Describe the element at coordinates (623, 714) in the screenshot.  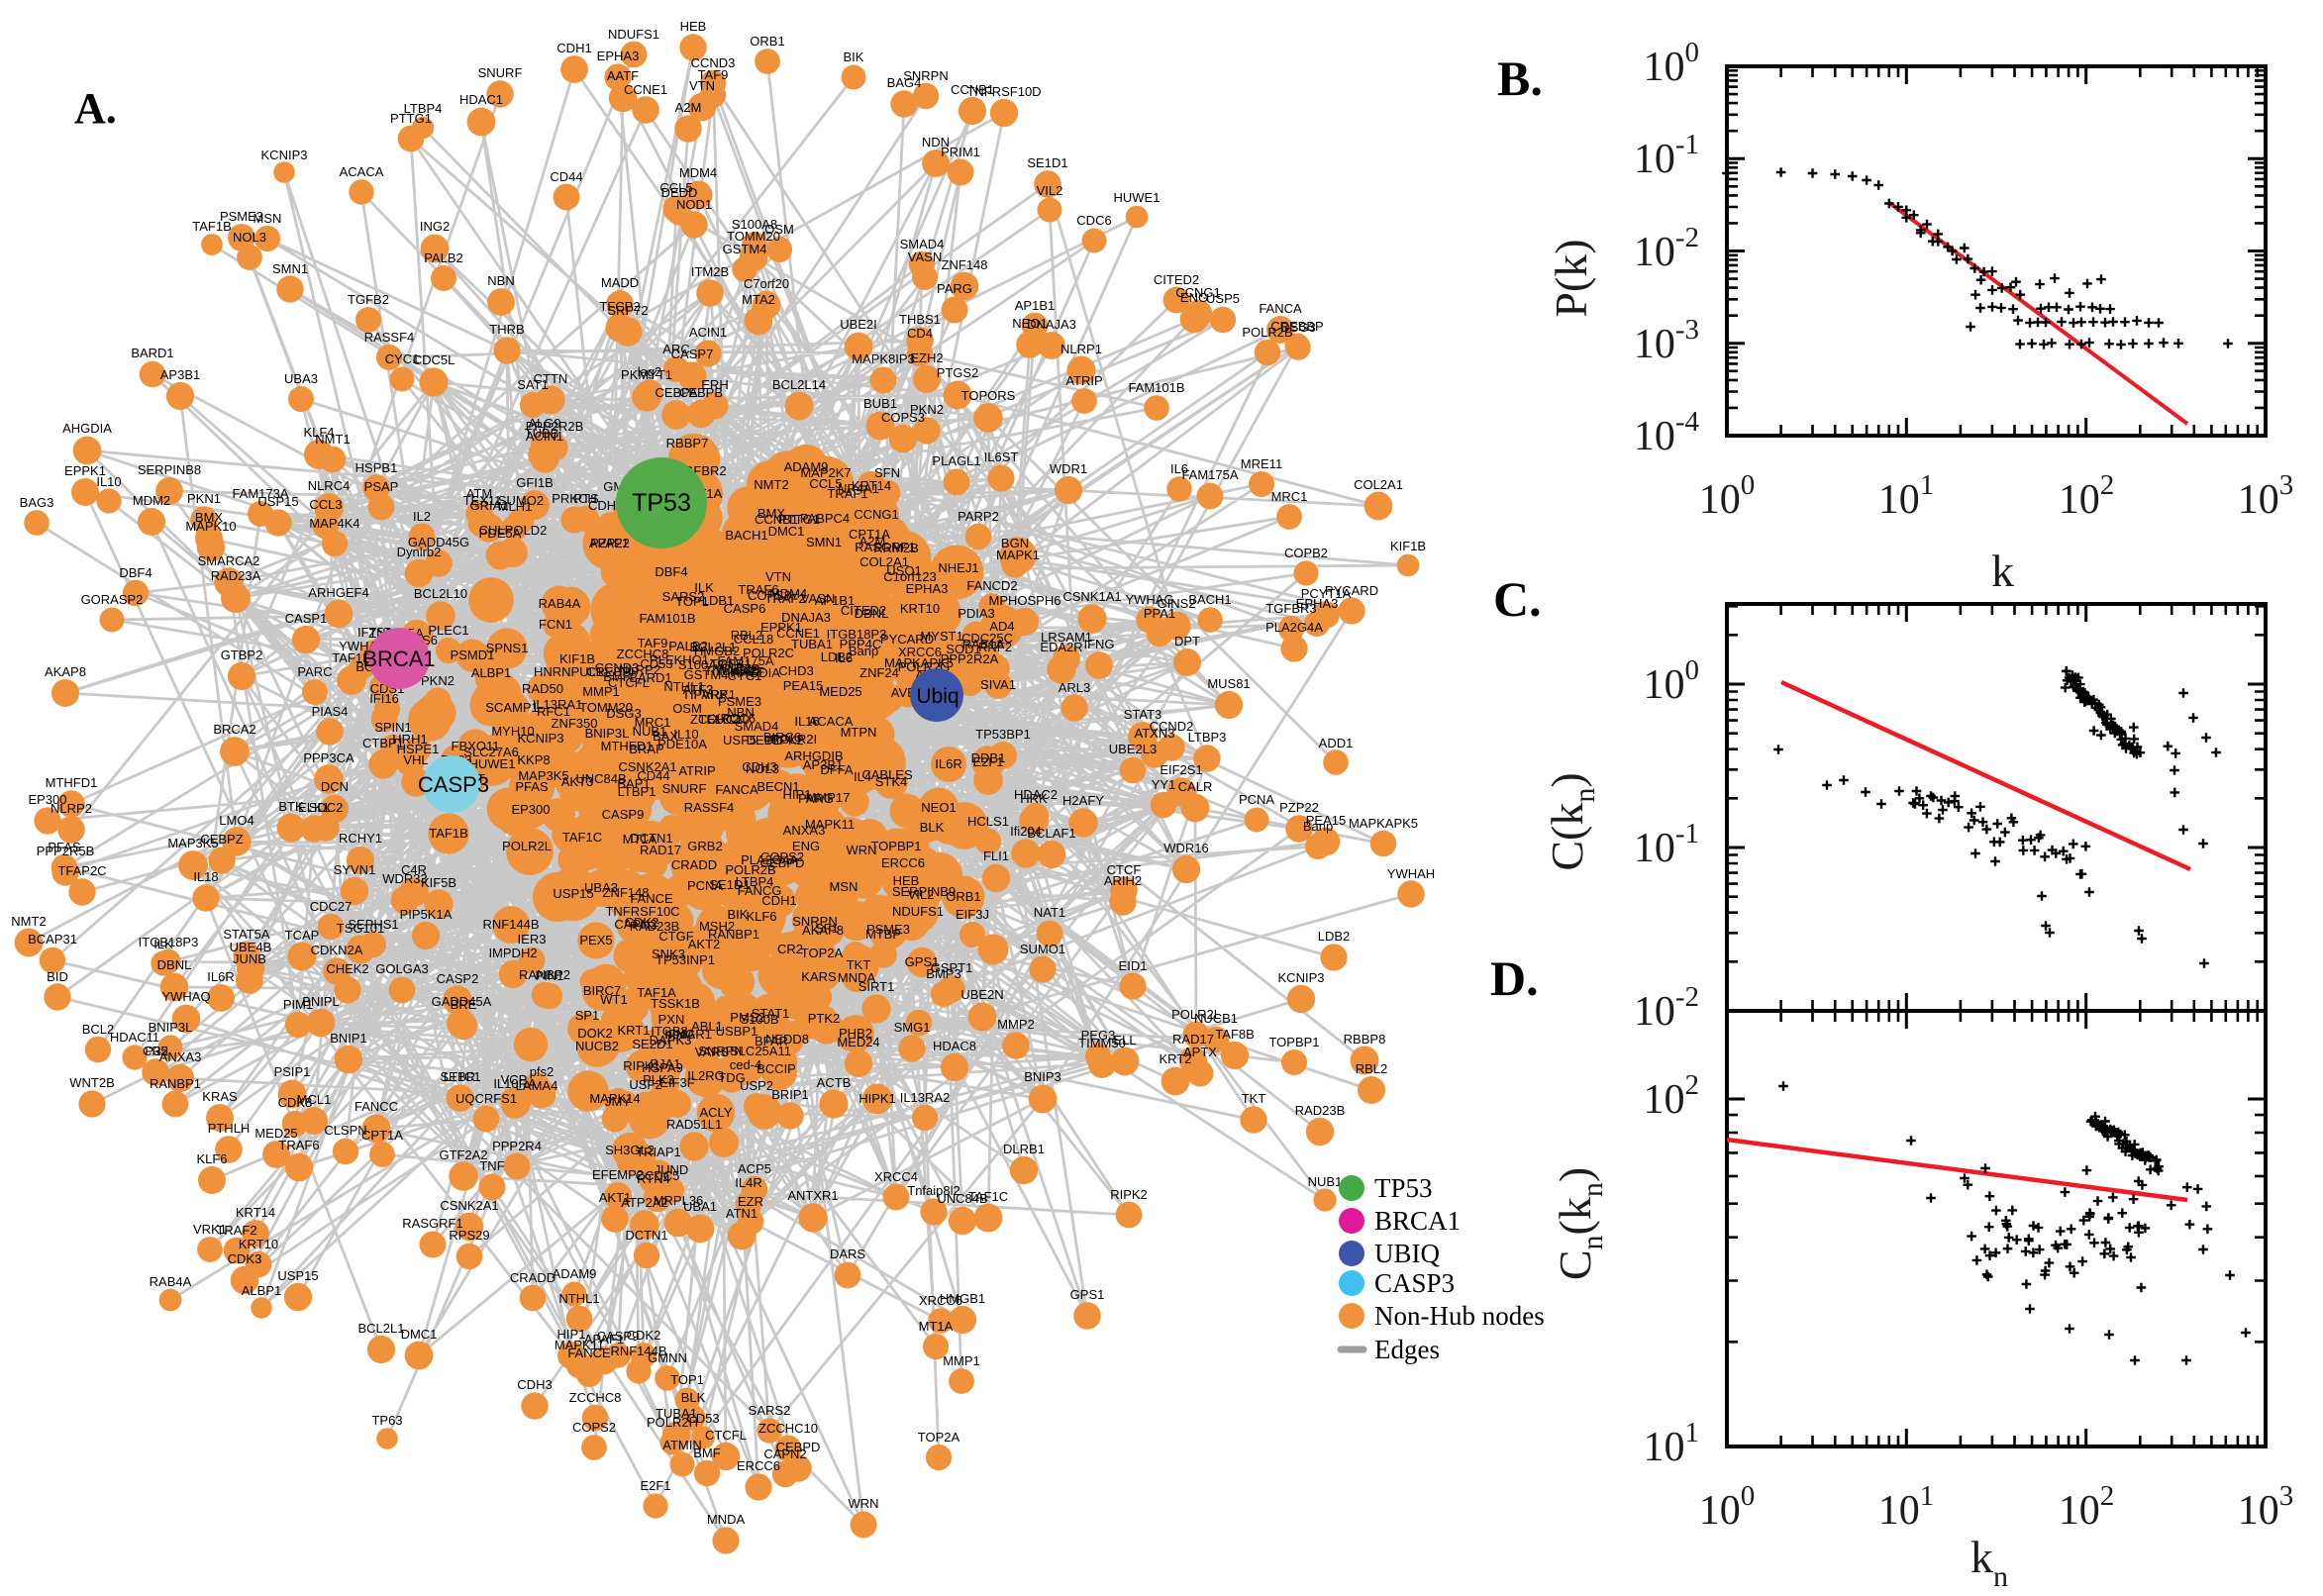
I see `svg-text: DSG3` at that location.